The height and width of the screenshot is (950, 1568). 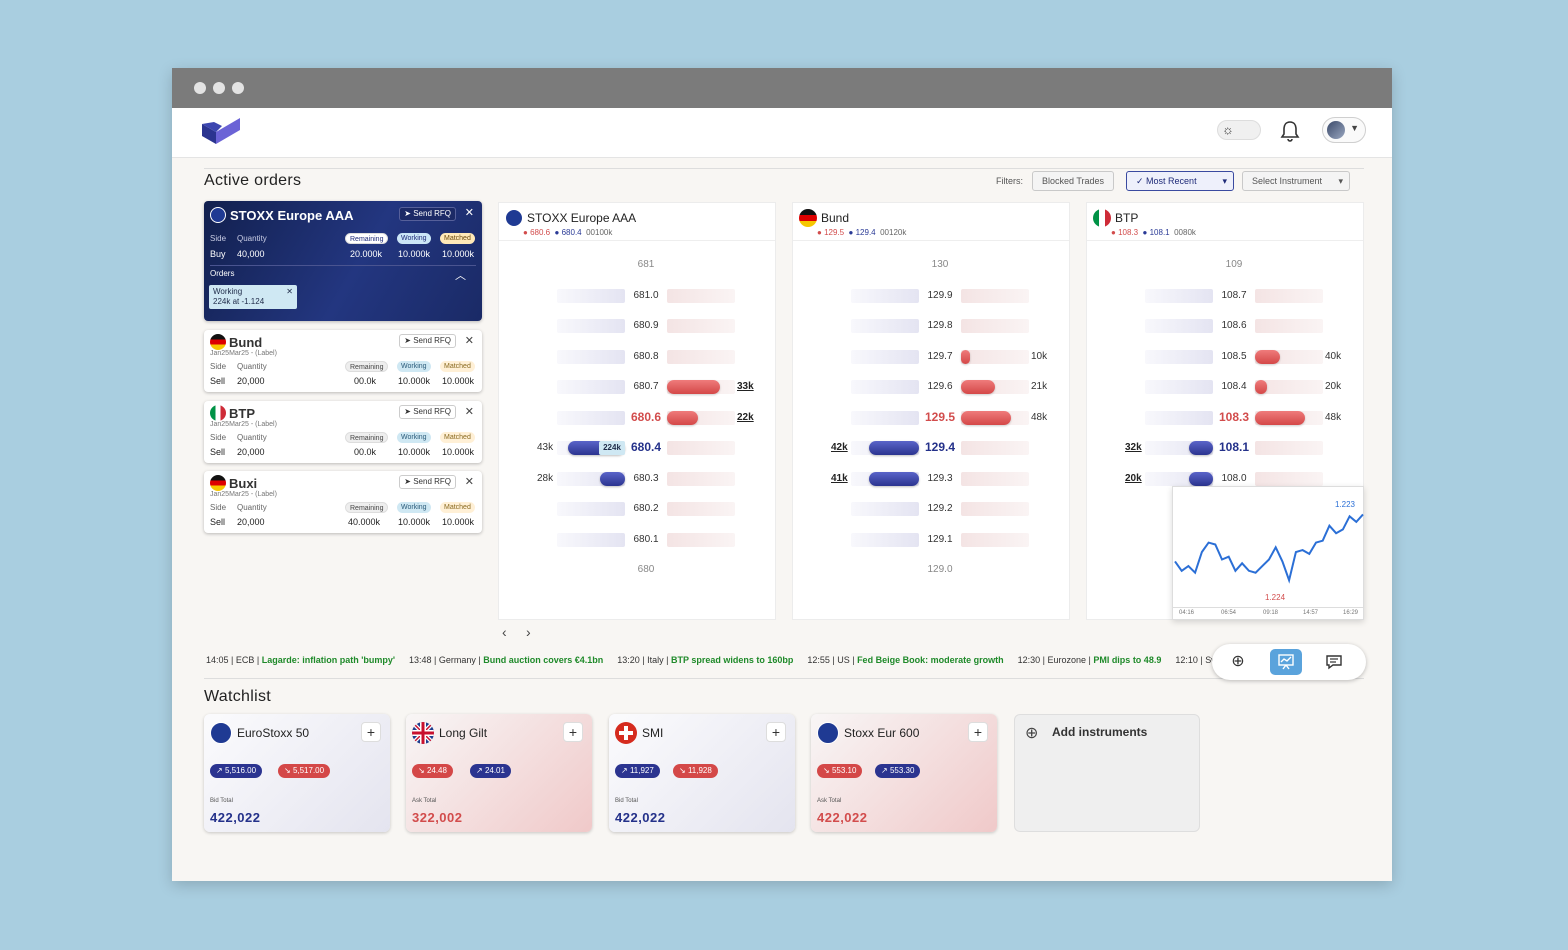 I want to click on add-circle-icon: ⊕, so click(x=1238, y=661).